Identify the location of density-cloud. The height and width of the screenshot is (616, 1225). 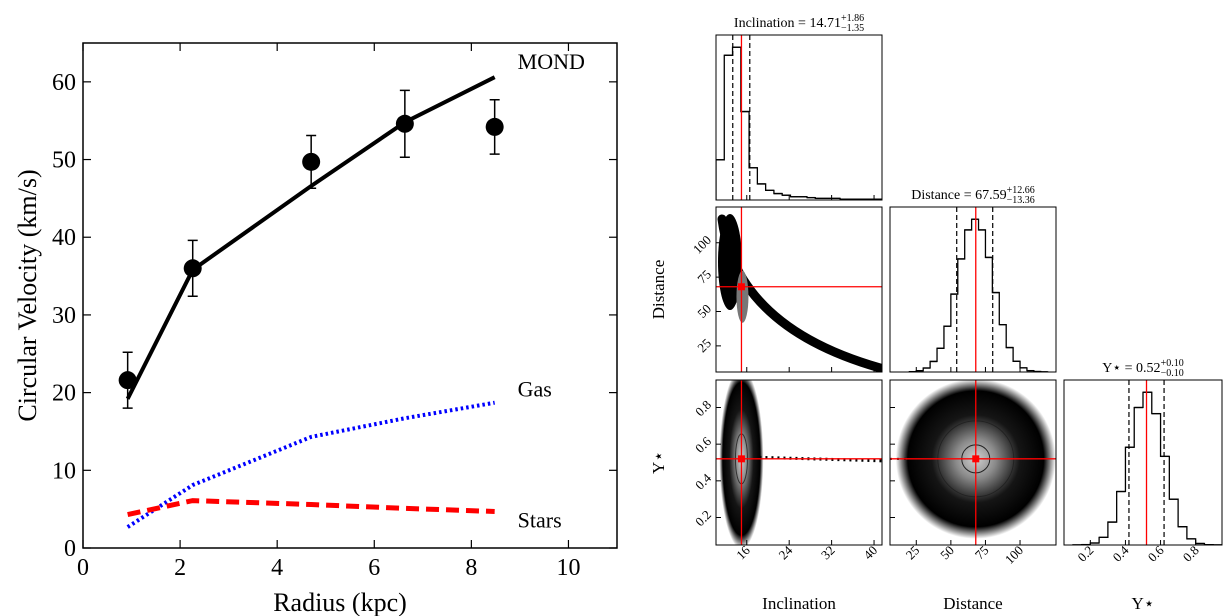
(730, 262).